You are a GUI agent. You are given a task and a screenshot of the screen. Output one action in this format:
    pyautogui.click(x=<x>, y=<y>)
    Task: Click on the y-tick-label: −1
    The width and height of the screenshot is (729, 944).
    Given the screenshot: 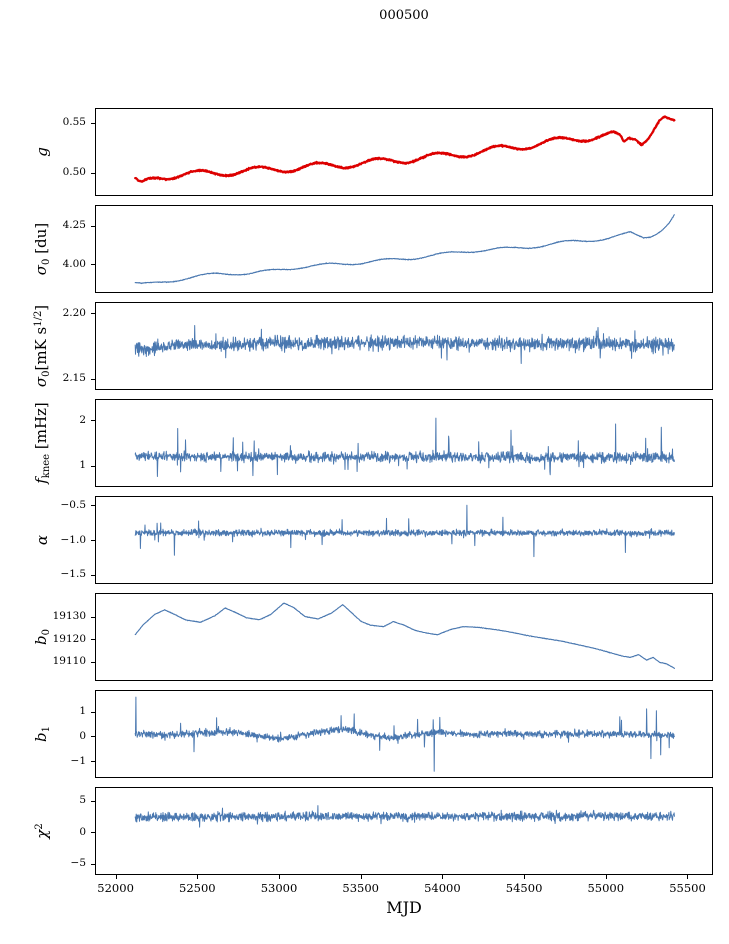 What is the action you would take?
    pyautogui.click(x=78, y=760)
    